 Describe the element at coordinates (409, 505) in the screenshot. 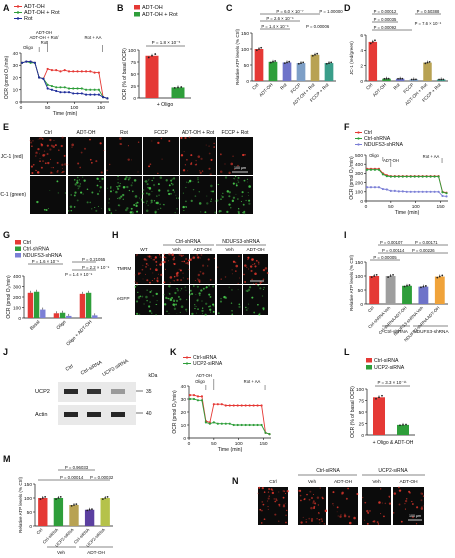

I see `micrograph-jc1` at that location.